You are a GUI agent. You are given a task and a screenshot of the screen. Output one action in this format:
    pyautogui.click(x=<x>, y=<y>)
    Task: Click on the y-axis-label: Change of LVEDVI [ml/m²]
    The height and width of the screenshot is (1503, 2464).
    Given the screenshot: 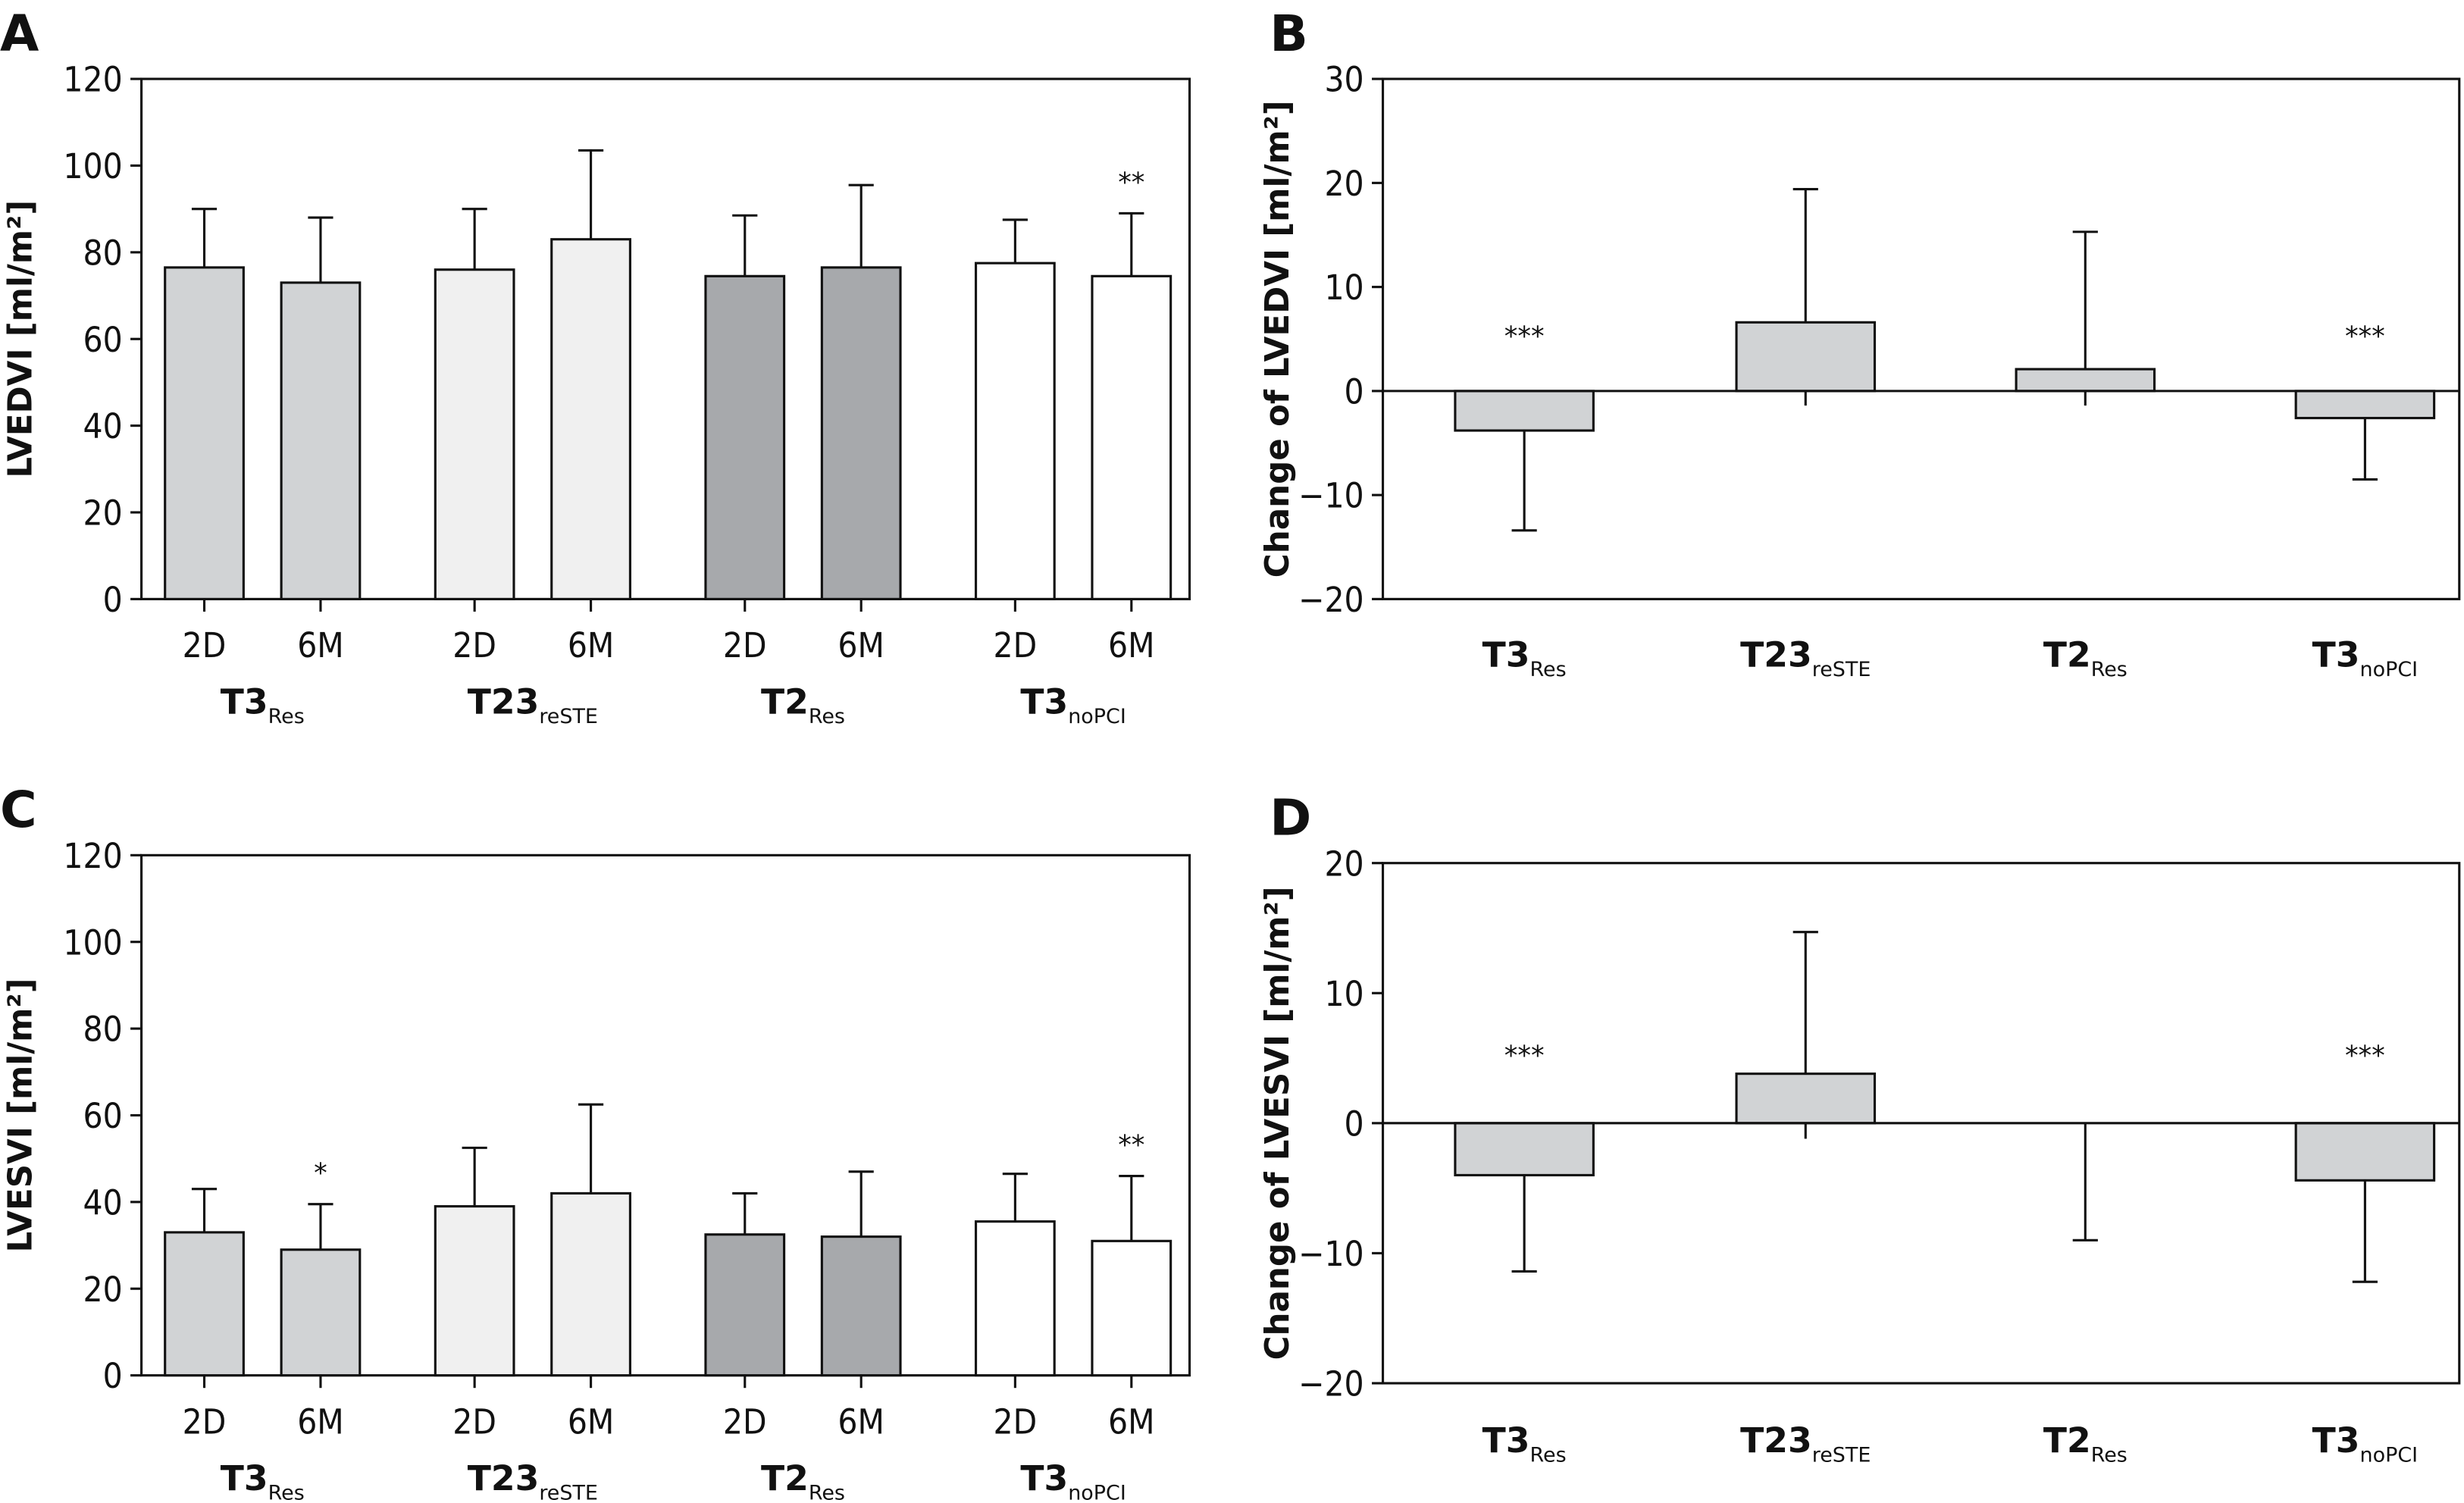 What is the action you would take?
    pyautogui.click(x=1278, y=339)
    